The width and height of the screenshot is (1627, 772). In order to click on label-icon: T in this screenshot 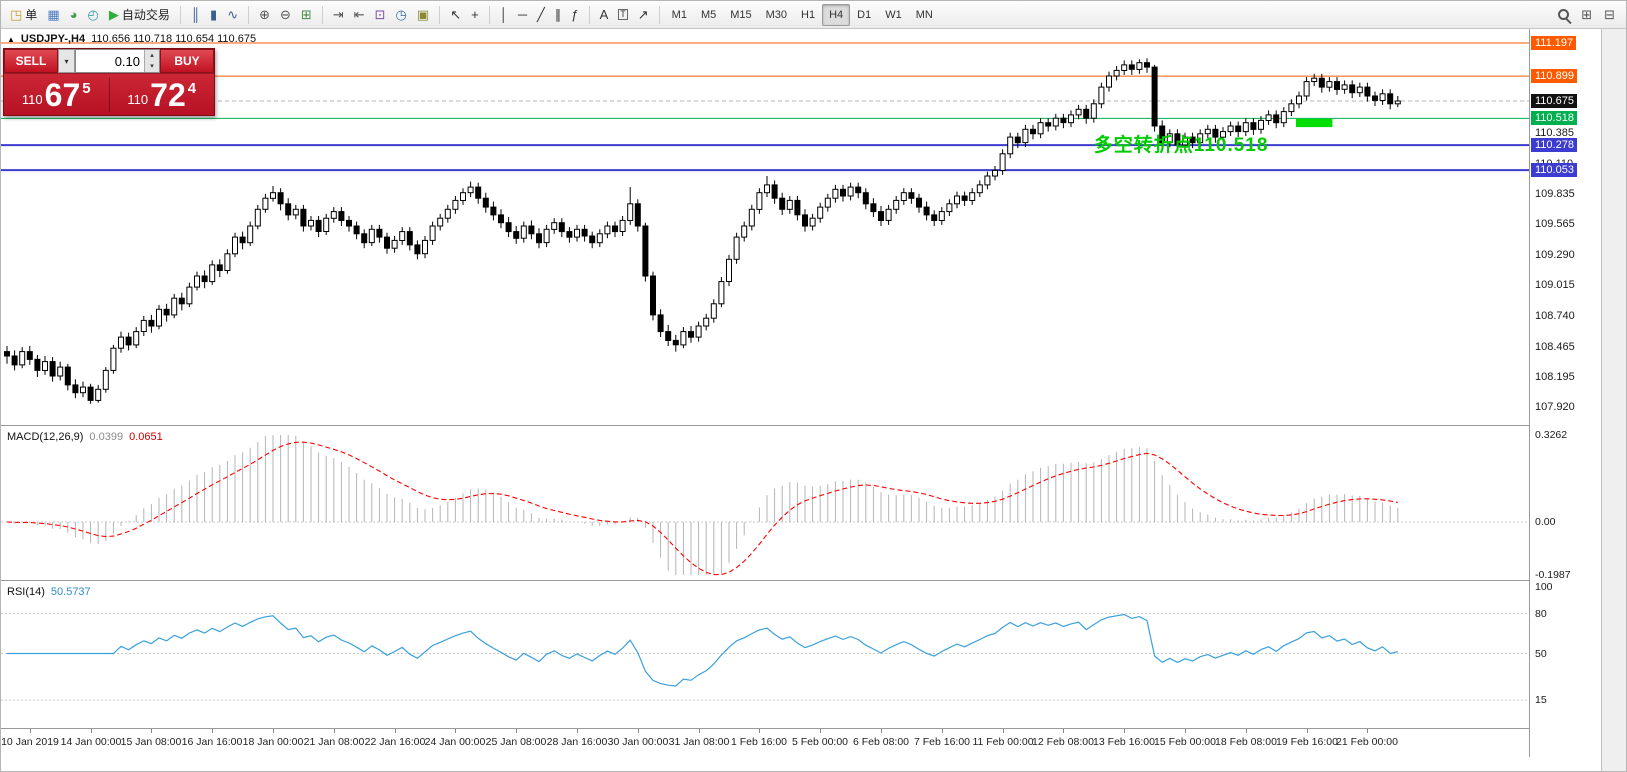, I will do `click(623, 14)`.